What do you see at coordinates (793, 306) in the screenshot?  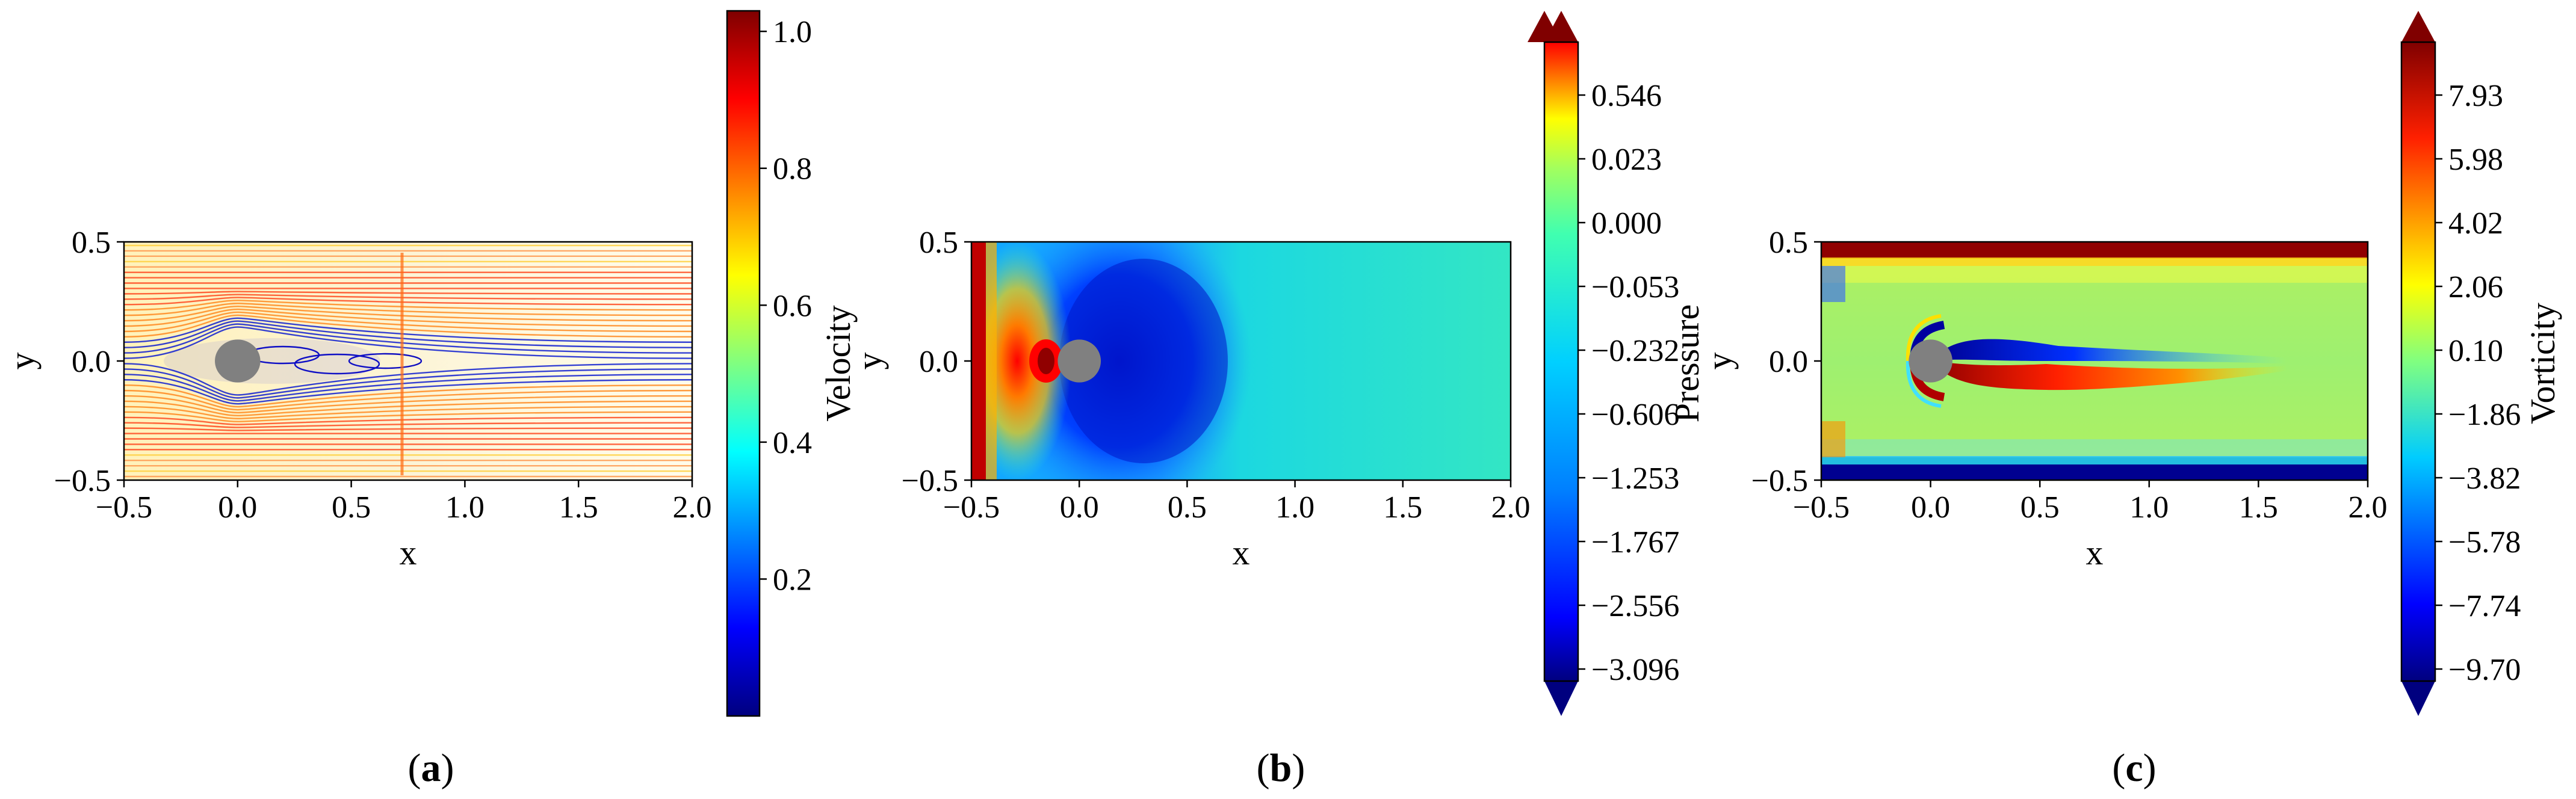 I see `colorbar-tick-label: 0.6` at bounding box center [793, 306].